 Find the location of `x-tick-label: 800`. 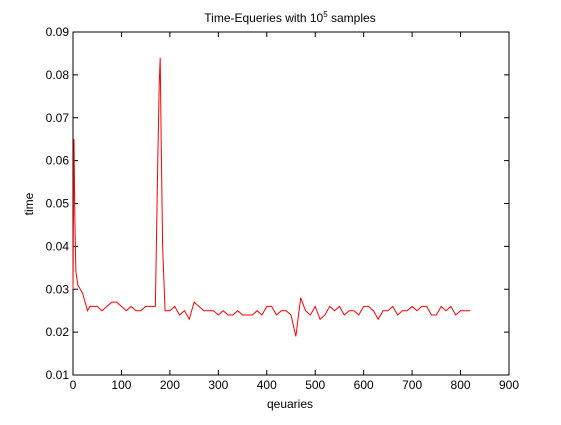

x-tick-label: 800 is located at coordinates (461, 385).